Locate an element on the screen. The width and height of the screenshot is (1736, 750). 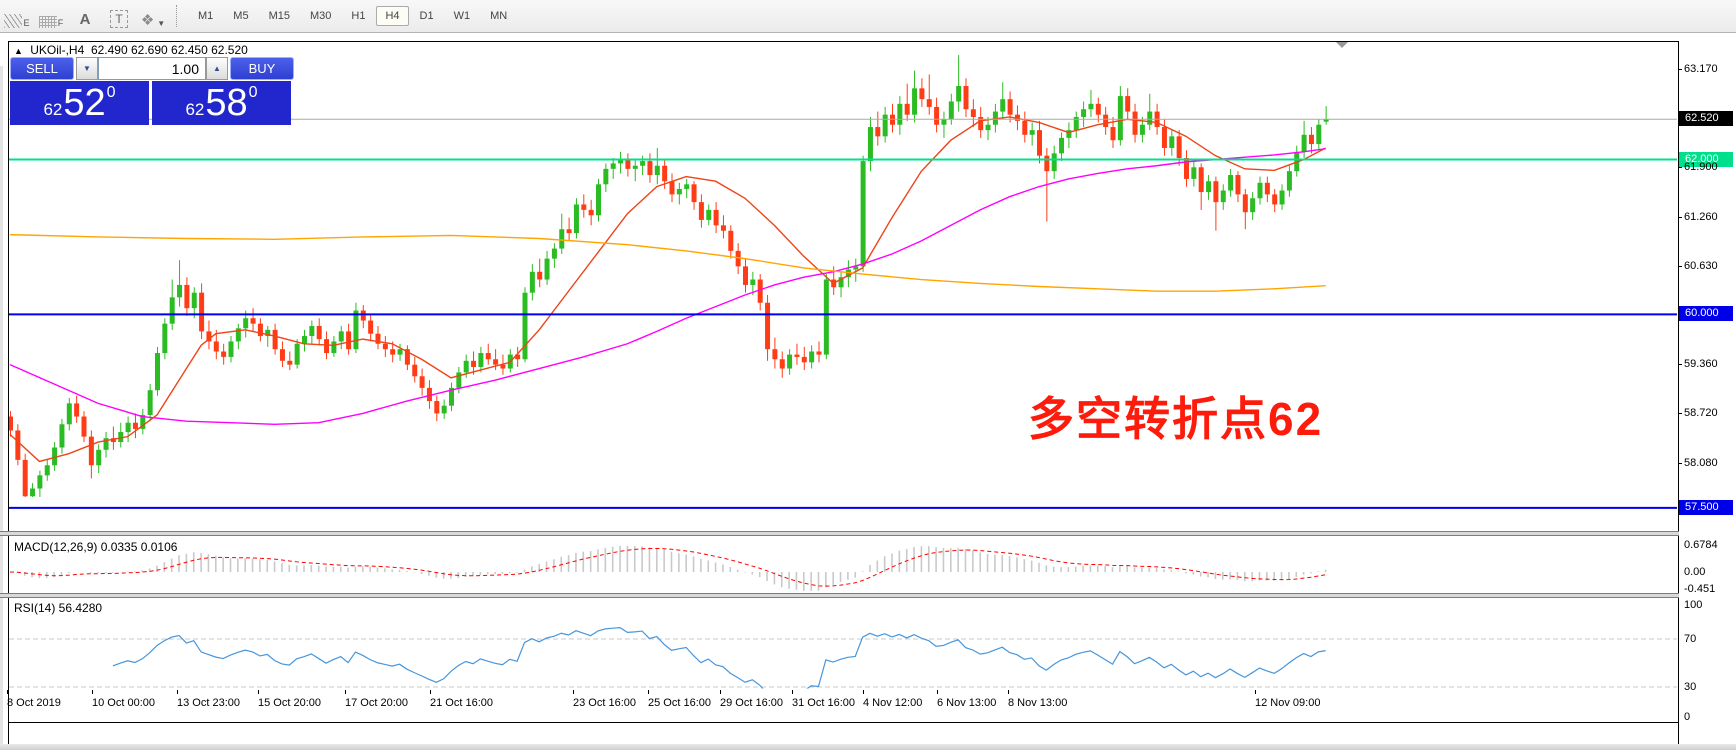
chart-annotation-text: 多空转折点62 is located at coordinates (1176, 419).